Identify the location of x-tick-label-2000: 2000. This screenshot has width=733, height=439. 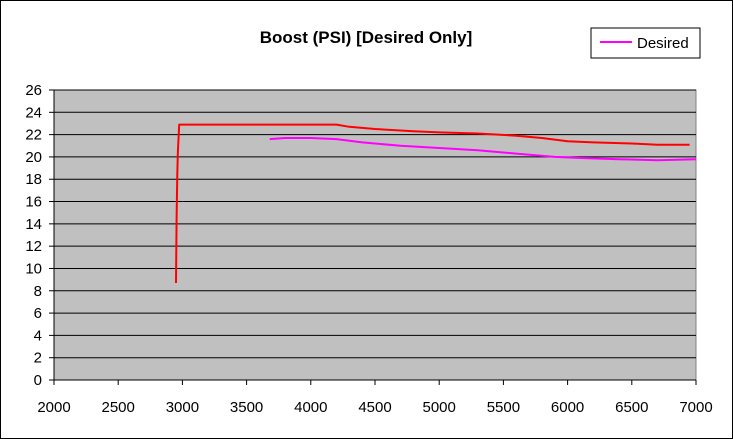
(53, 407).